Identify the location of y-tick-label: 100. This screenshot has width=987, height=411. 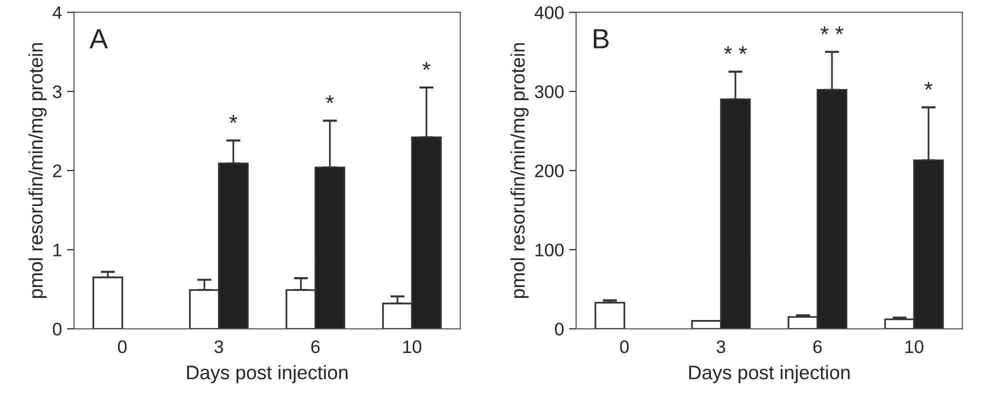
(550, 250).